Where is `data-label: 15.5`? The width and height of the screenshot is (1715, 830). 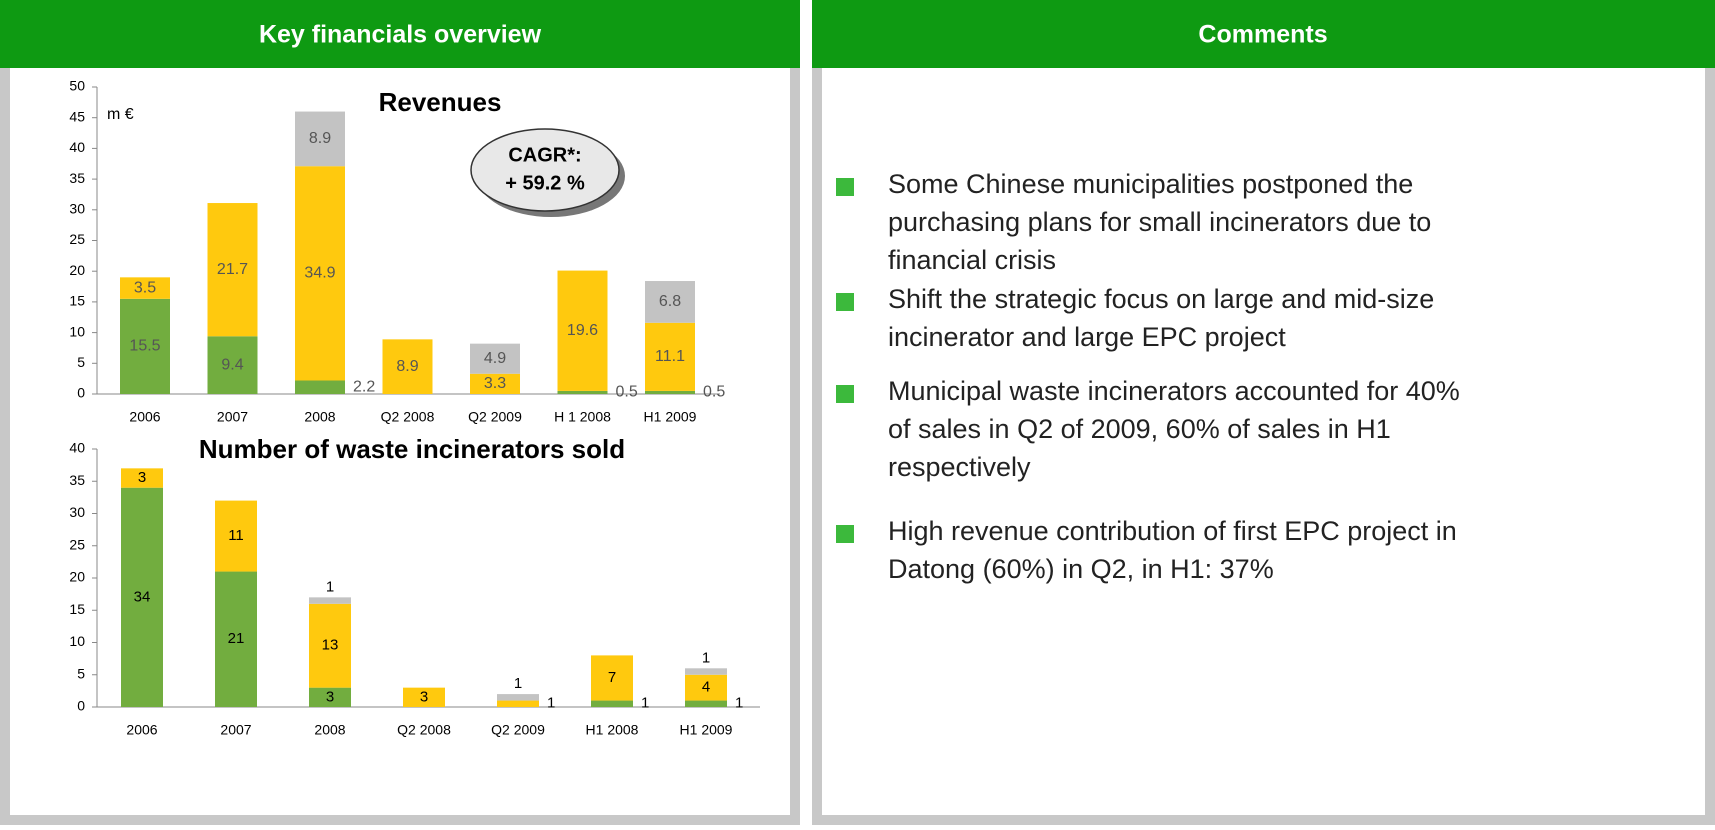
data-label: 15.5 is located at coordinates (144, 346).